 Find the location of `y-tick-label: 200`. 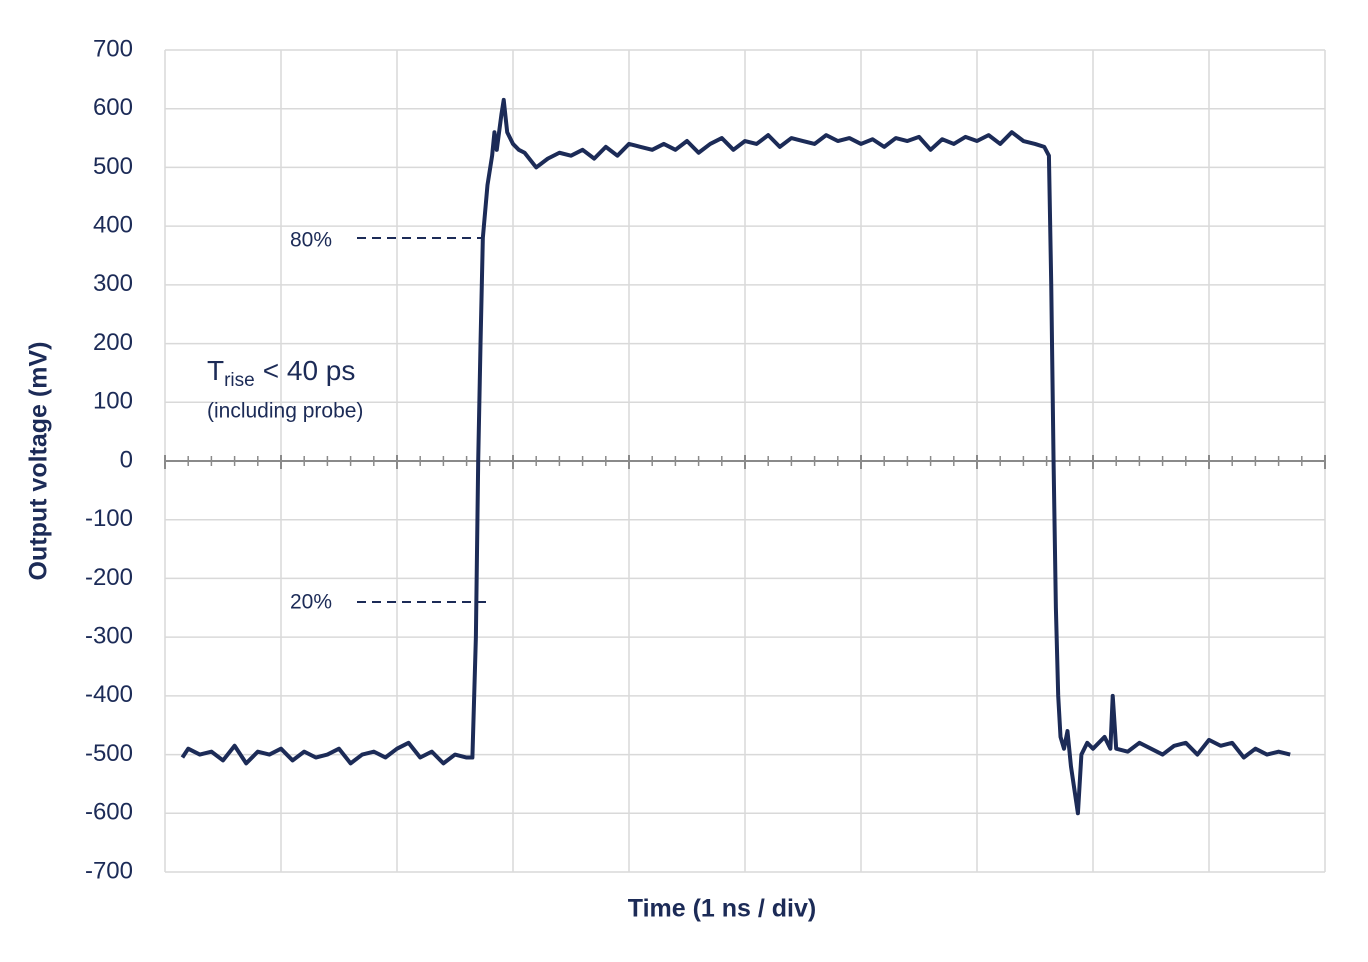

y-tick-label: 200 is located at coordinates (113, 342).